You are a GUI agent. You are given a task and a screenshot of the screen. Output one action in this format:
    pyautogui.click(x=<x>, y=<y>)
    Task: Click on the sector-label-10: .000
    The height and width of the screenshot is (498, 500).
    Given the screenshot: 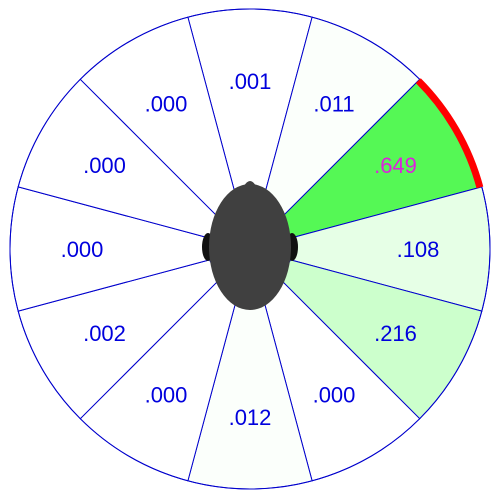 What is the action you would take?
    pyautogui.click(x=82, y=249)
    